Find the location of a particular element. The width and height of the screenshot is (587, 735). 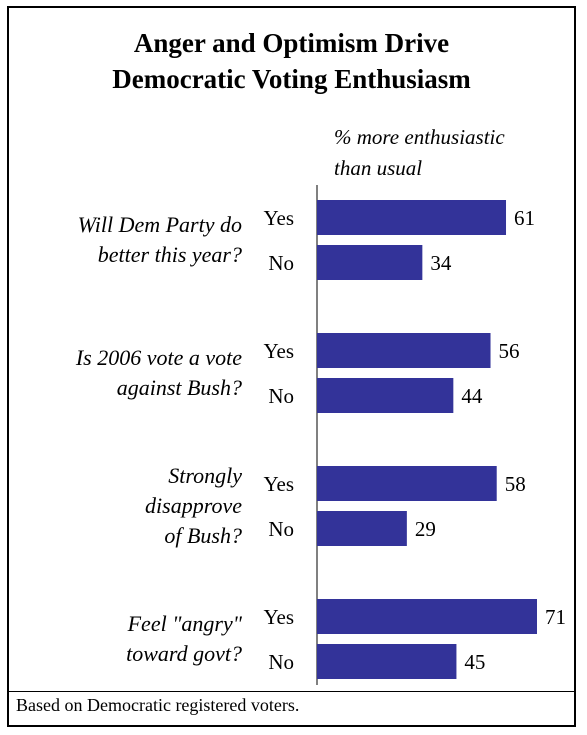

question-label: against Bush? is located at coordinates (179, 387).